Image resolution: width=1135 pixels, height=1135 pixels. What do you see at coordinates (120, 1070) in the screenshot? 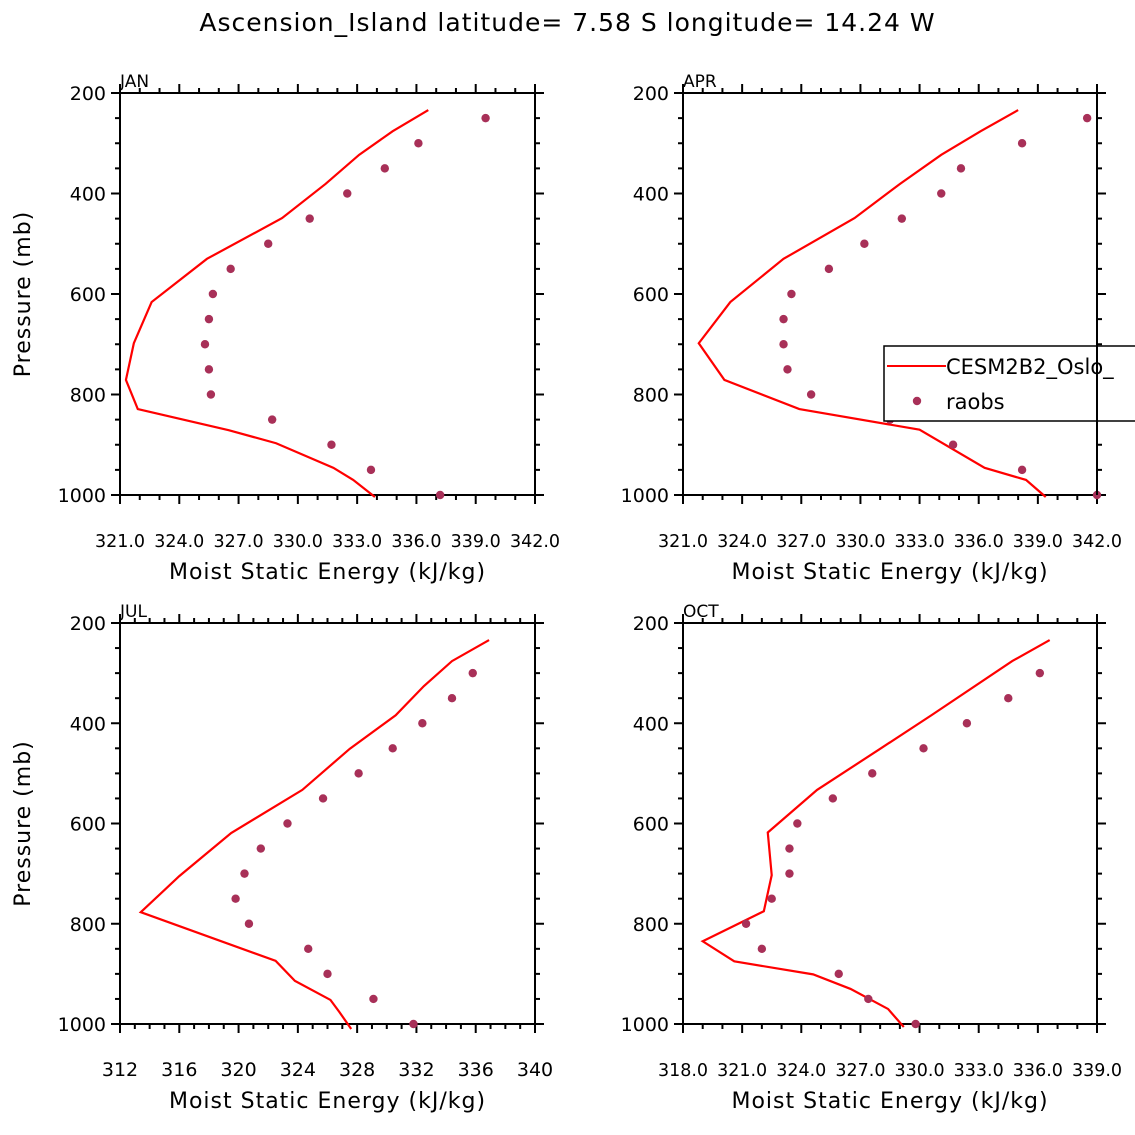
I see `x-tick-label: 312` at bounding box center [120, 1070].